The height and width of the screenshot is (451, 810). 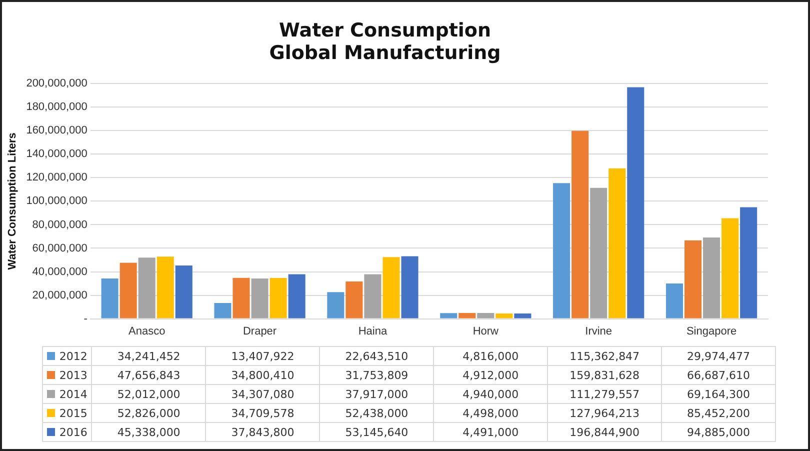 I want to click on y-tick-label: 100,000,000, so click(x=57, y=201).